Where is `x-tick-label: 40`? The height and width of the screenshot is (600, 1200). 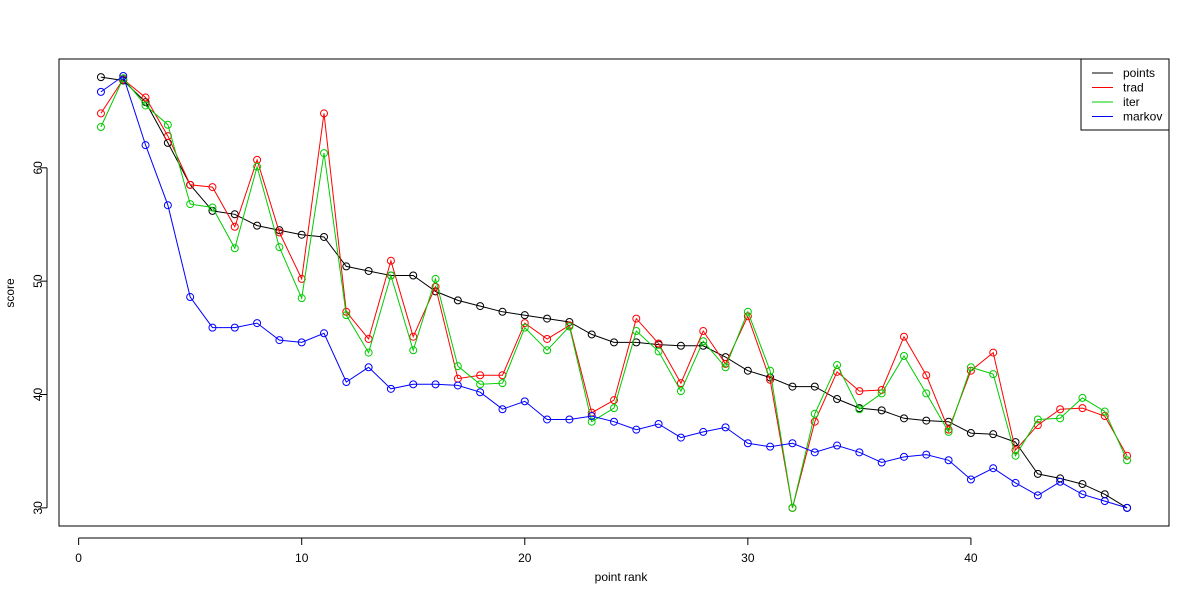 x-tick-label: 40 is located at coordinates (971, 558).